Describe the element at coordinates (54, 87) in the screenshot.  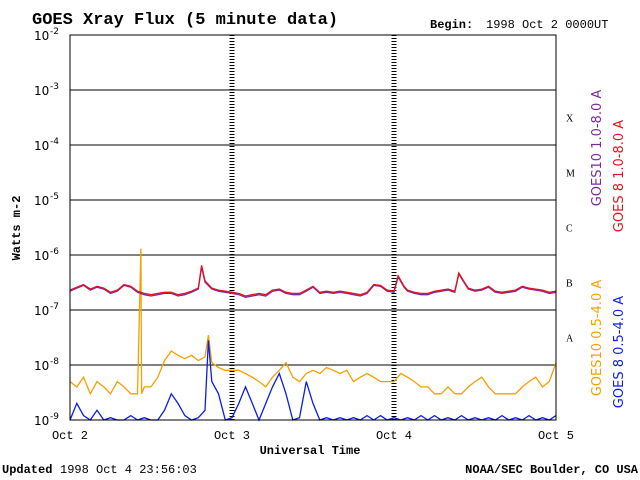
I see `y-tick-label-exponent: -3` at that location.